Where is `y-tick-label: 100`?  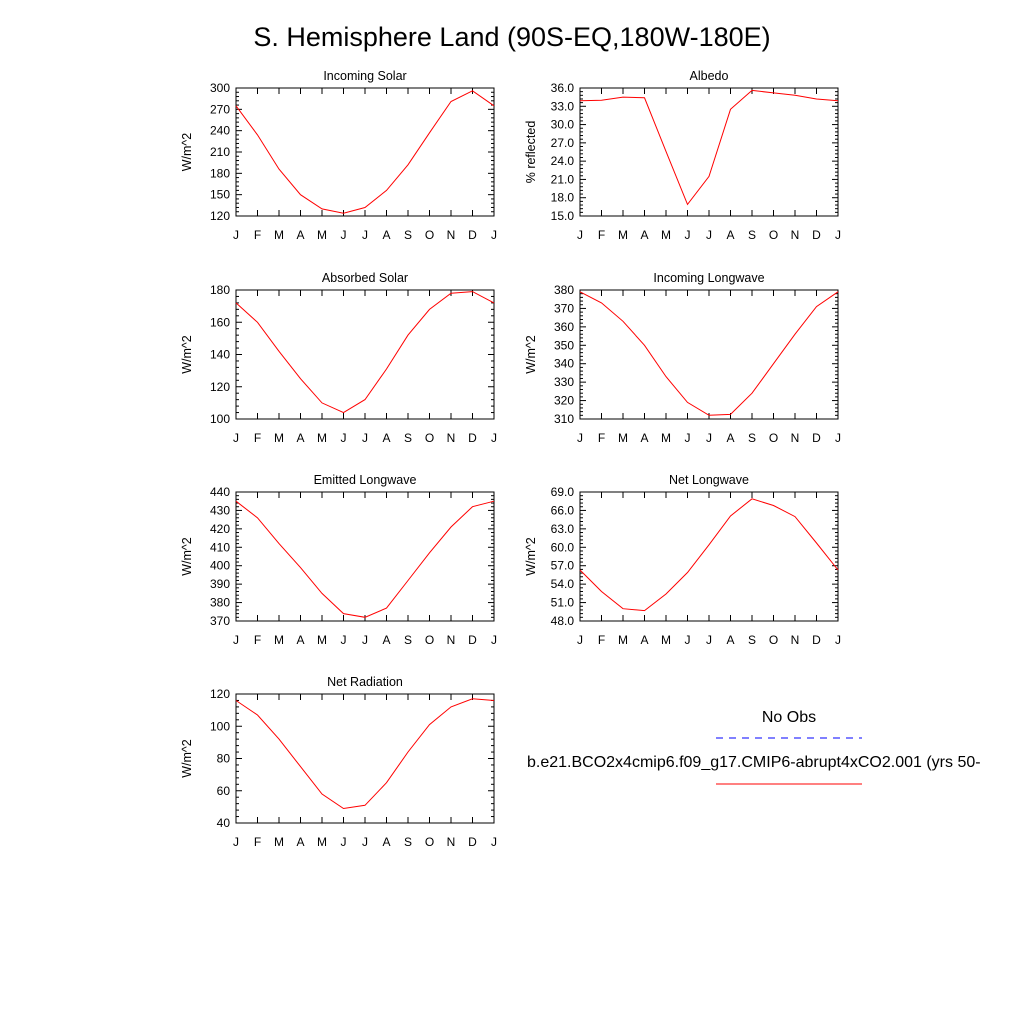
y-tick-label: 100 is located at coordinates (220, 419).